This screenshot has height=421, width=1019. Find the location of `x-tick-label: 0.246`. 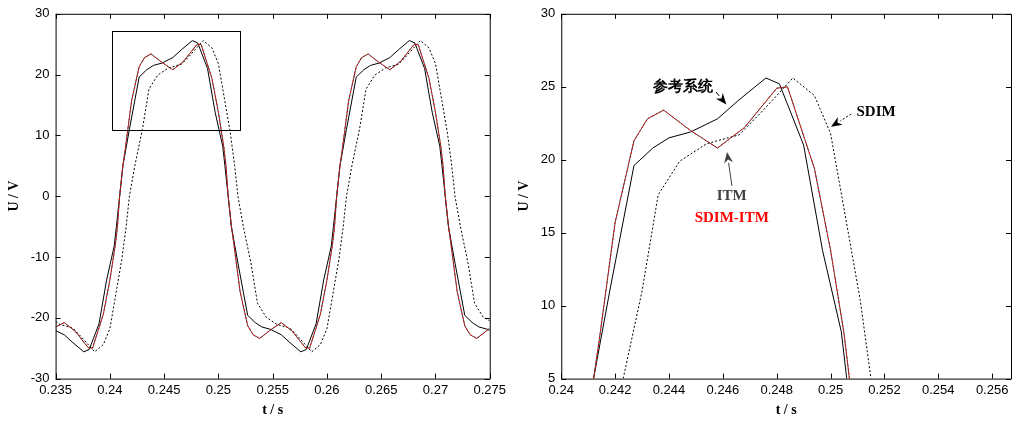

x-tick-label: 0.246 is located at coordinates (723, 389).